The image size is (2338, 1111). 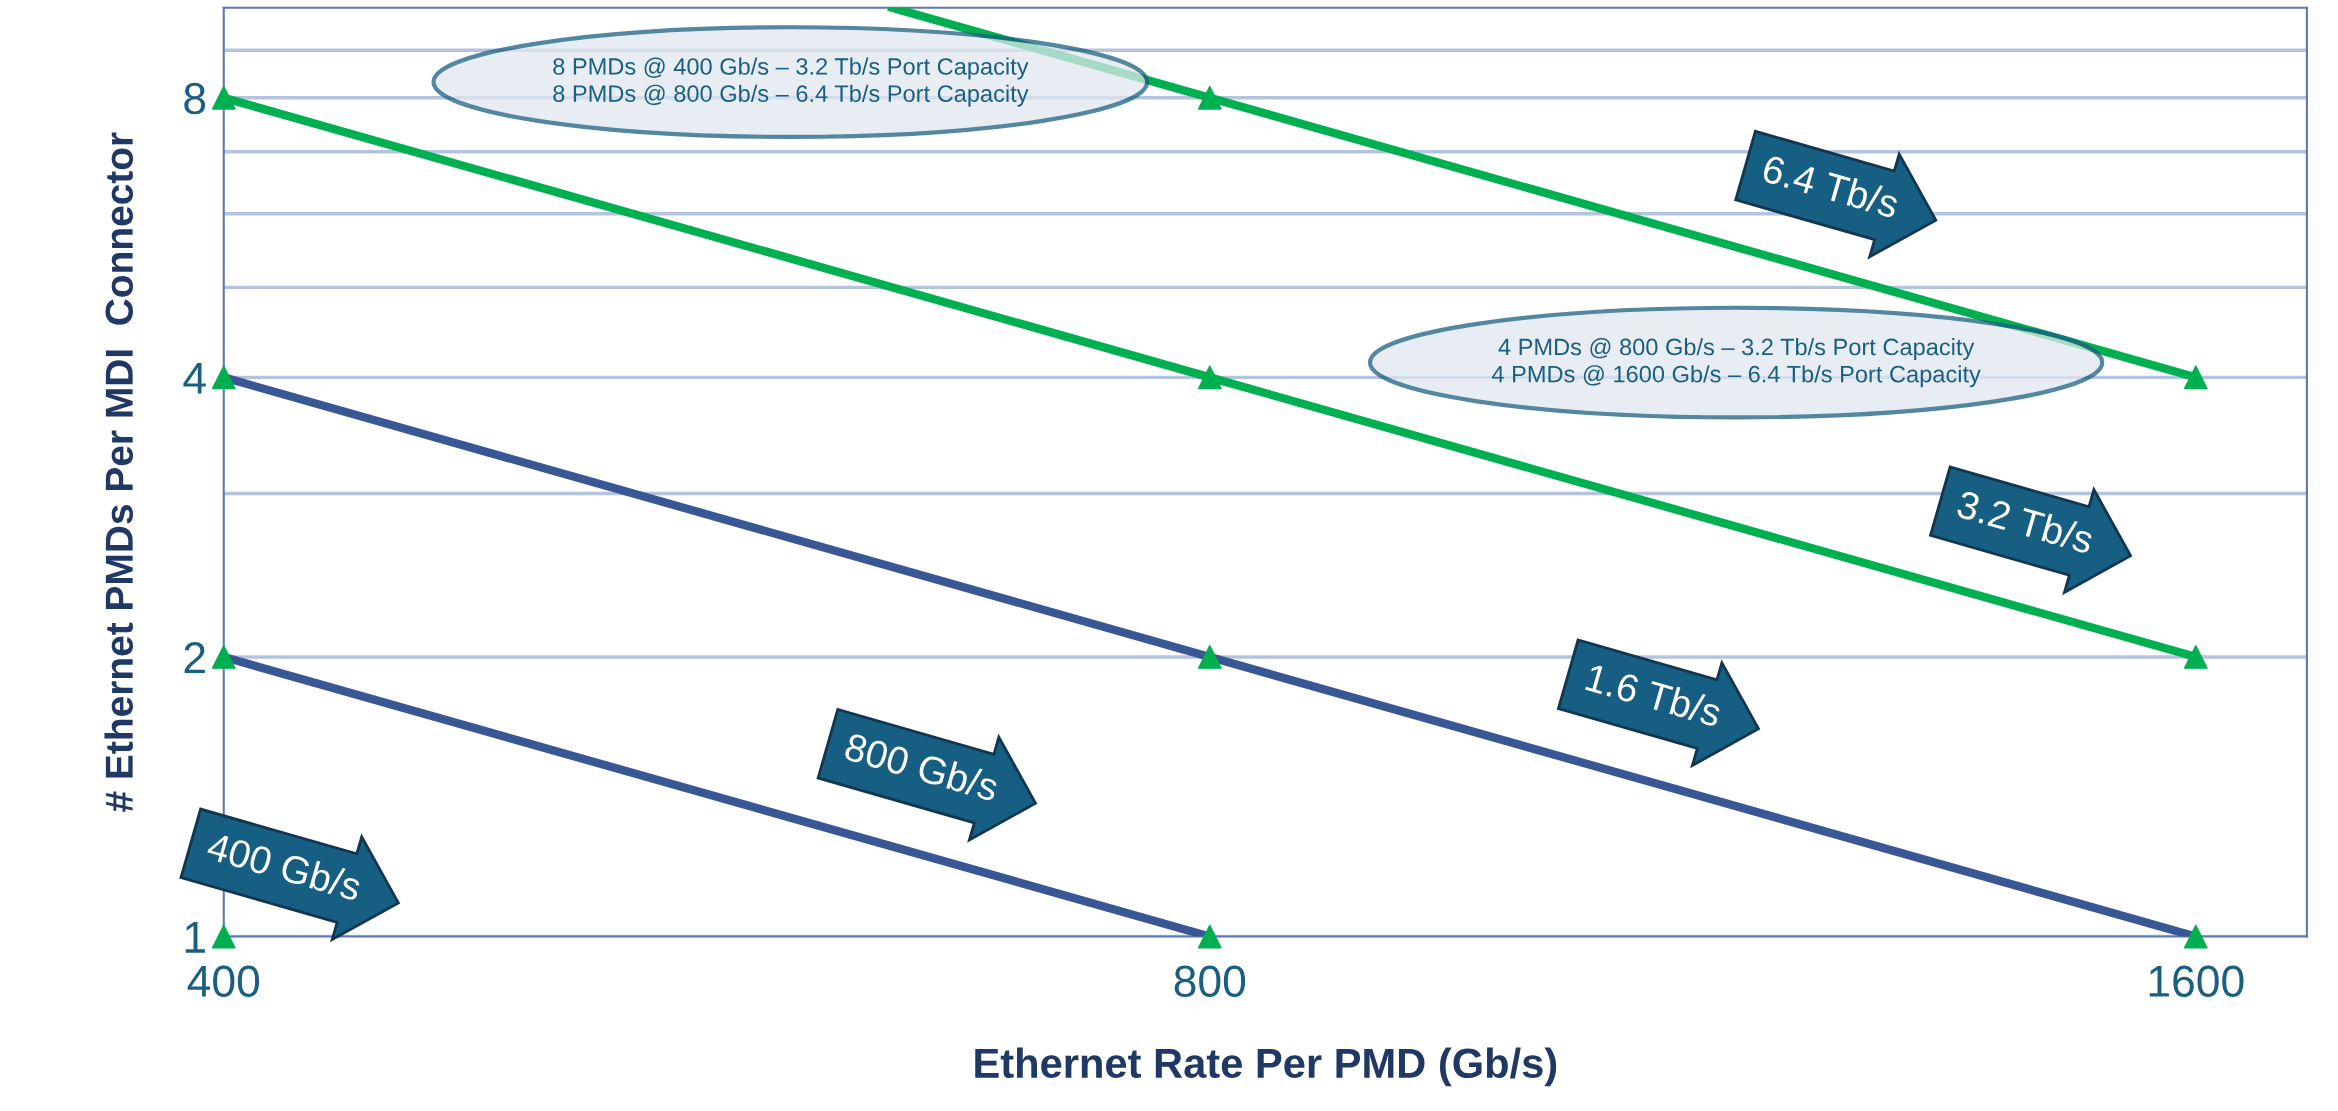 What do you see at coordinates (791, 82) in the screenshot?
I see `annotation: 8 PMDs @ 400 Gb/s – 3.2 Tb/s Port Capacity 8 PMDs @ 800 Gb/s – 6.4 Tb/s Port Capacity` at bounding box center [791, 82].